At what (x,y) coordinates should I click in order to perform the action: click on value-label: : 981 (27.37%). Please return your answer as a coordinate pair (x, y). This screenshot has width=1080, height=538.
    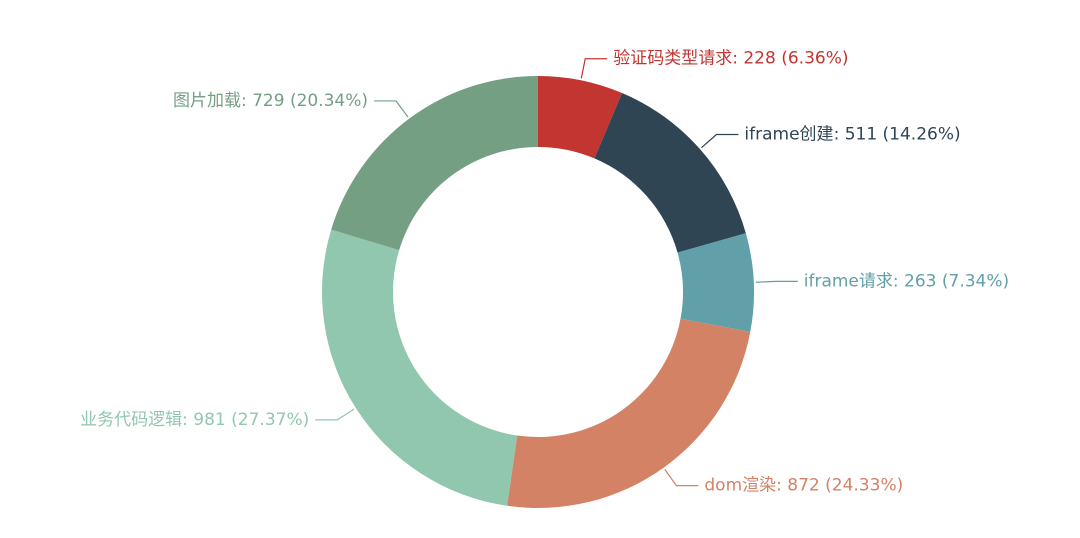
    Looking at the image, I should click on (245, 420).